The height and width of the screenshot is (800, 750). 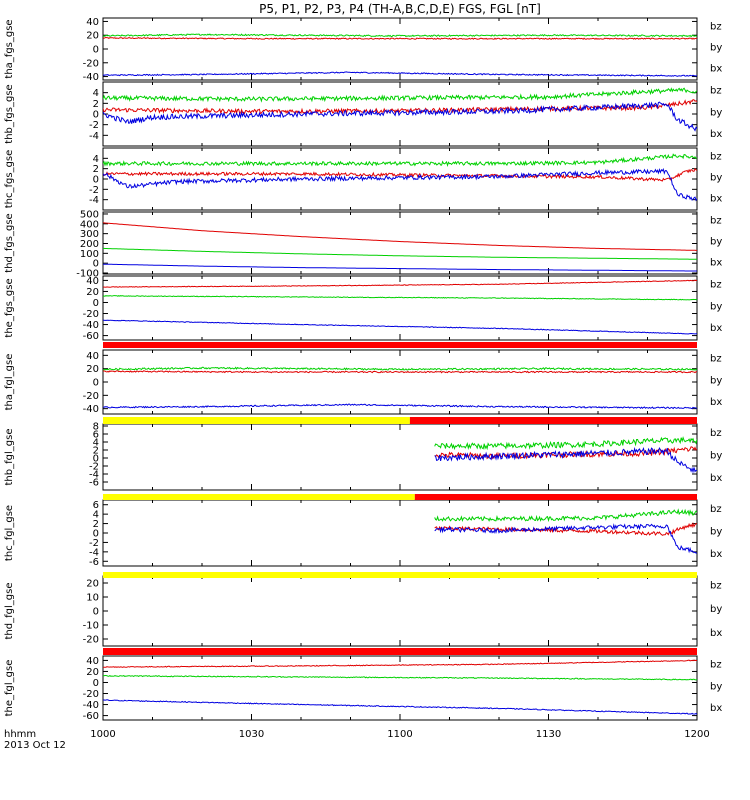 I want to click on panel-thb_fgs_gse: 420-2-4 thb_fgs_gse bz by bx, so click(x=363, y=114).